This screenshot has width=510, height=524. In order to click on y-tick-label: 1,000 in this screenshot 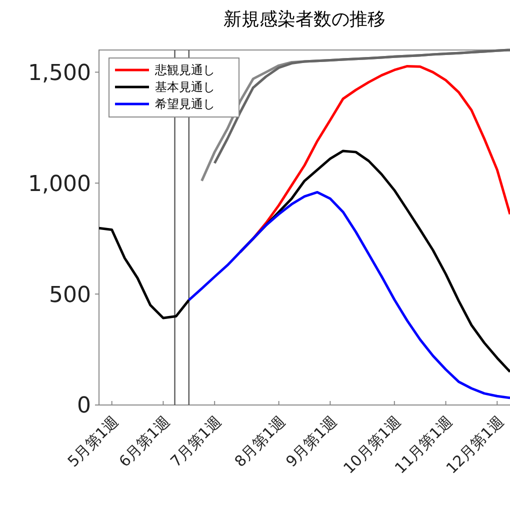, I will do `click(59, 184)`.